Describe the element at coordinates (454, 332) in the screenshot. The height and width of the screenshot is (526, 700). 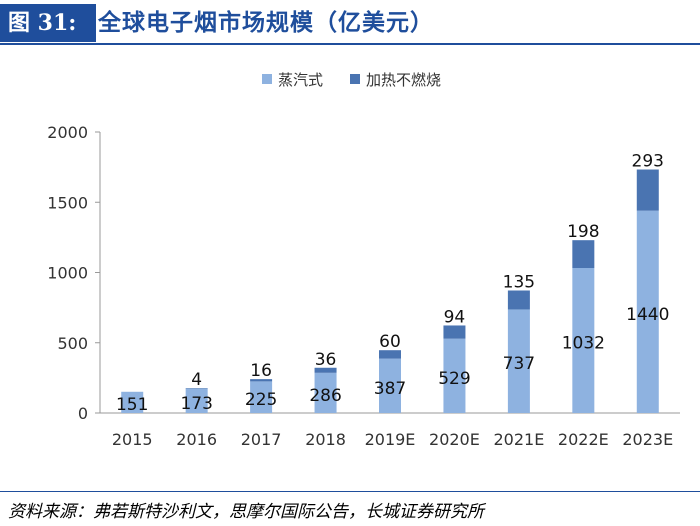
I see `bar-heated-2020E` at that location.